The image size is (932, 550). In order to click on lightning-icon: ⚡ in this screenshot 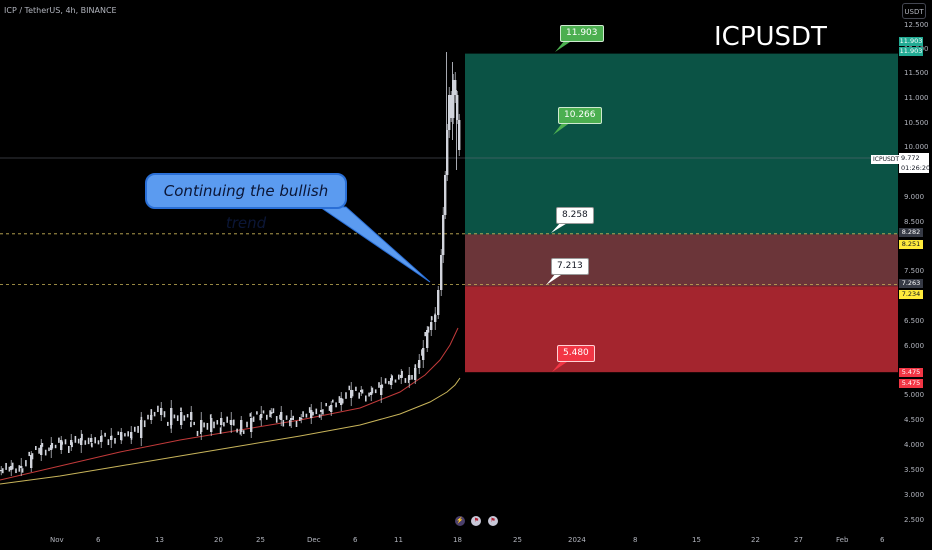, I will do `click(460, 521)`.